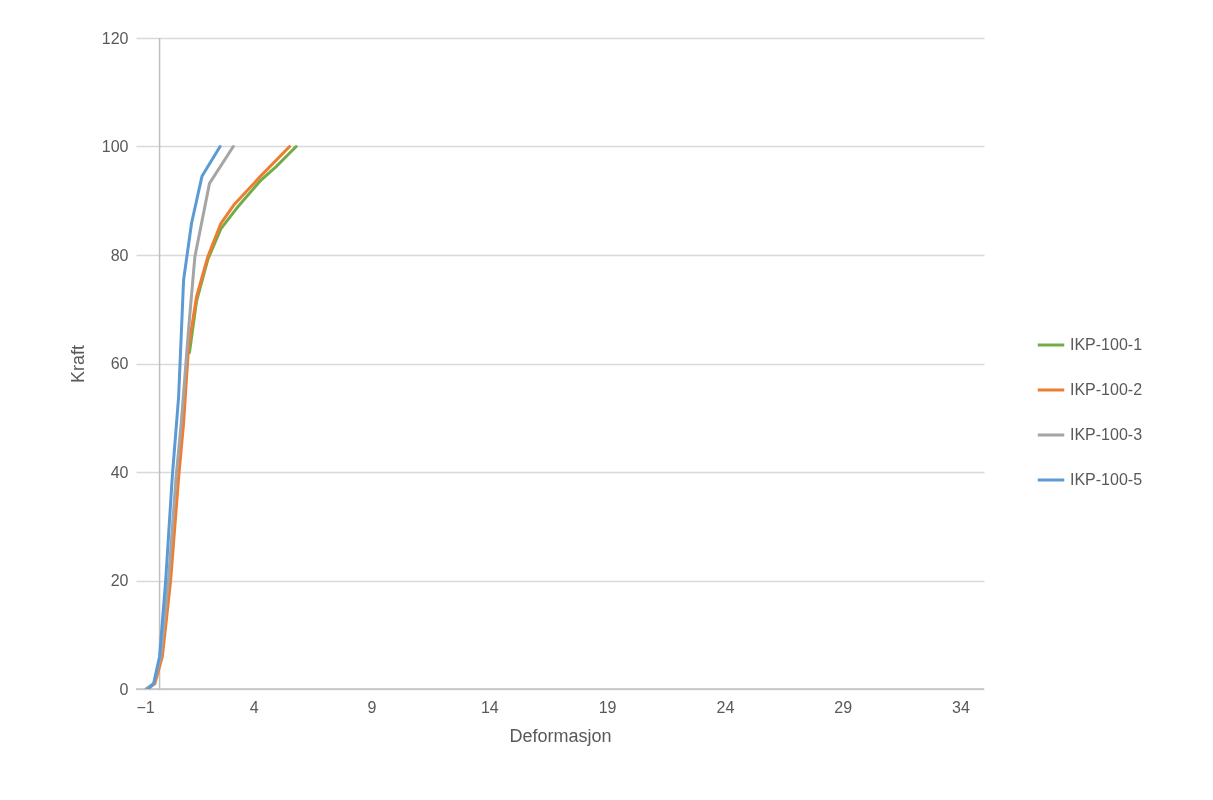 The height and width of the screenshot is (800, 1213). What do you see at coordinates (843, 707) in the screenshot?
I see `x-tick-label: 29` at bounding box center [843, 707].